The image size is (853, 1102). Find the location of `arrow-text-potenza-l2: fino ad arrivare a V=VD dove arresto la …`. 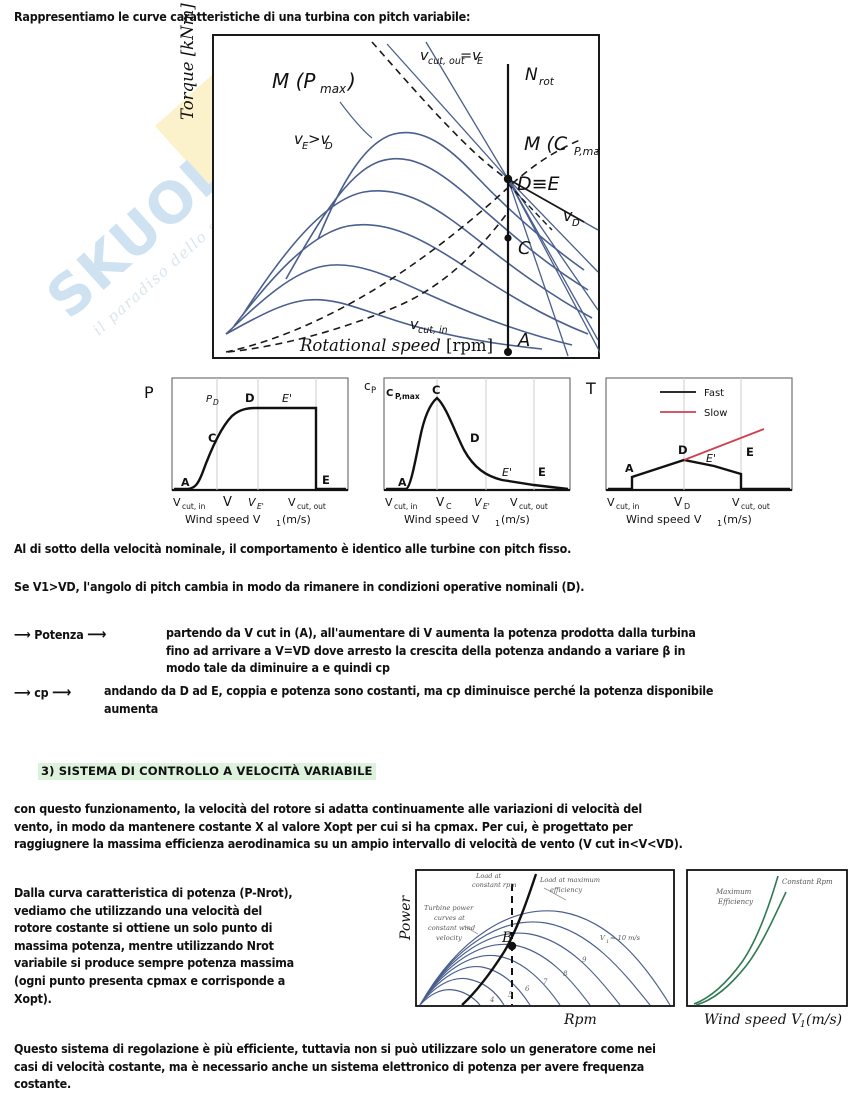

arrow-text-potenza-l2: fino ad arrivare a V=VD dove arresto la … is located at coordinates (426, 650).